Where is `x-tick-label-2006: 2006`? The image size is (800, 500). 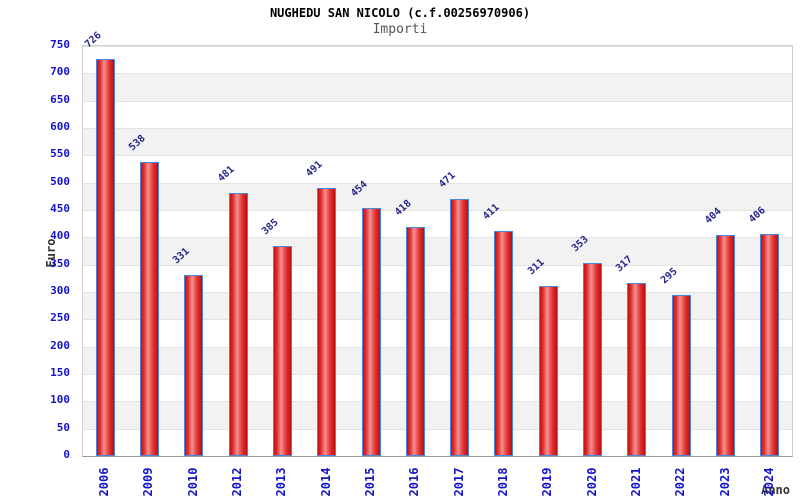 x-tick-label-2006: 2006 is located at coordinates (104, 482).